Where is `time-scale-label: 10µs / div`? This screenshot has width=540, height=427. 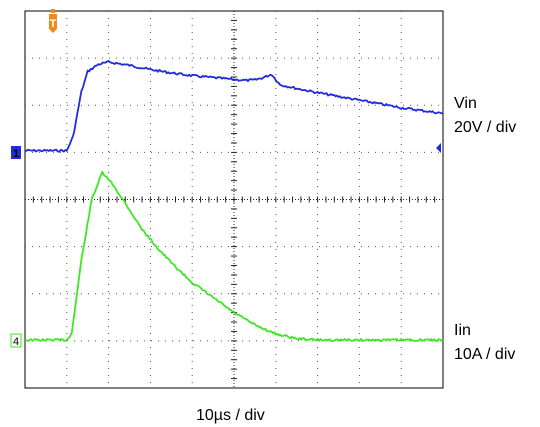 time-scale-label: 10µs / div is located at coordinates (230, 415).